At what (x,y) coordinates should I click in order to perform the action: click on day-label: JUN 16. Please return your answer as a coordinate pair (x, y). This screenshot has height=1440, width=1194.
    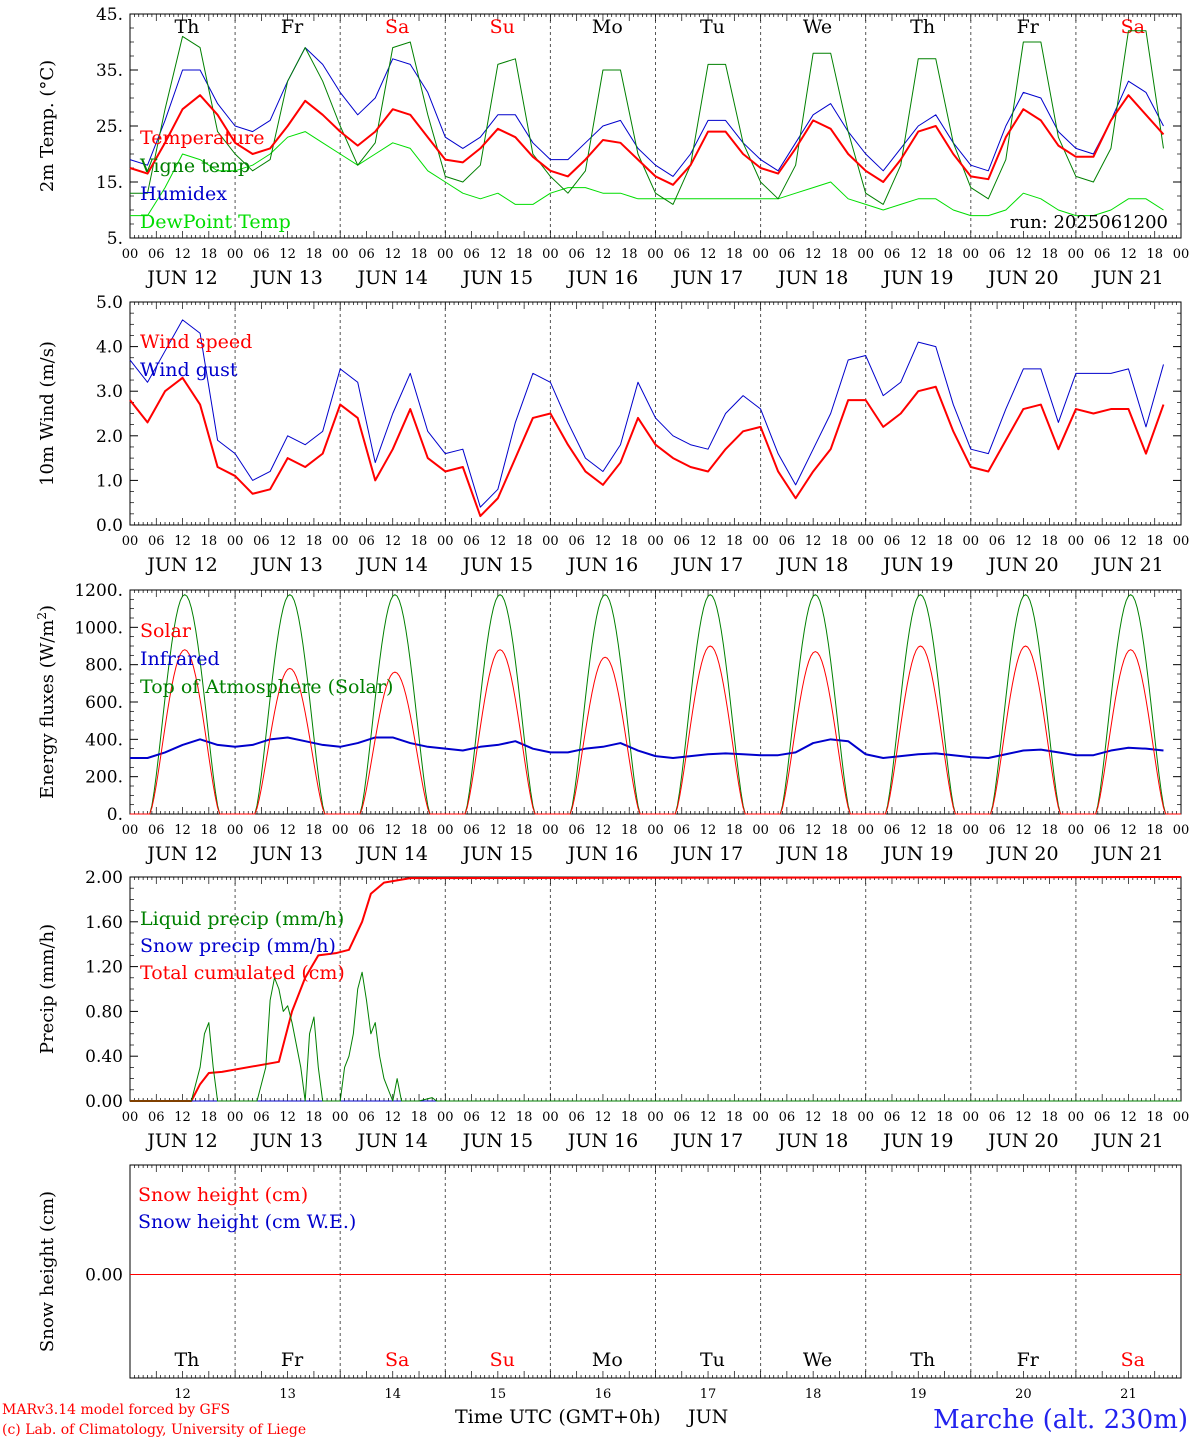
    Looking at the image, I should click on (602, 854).